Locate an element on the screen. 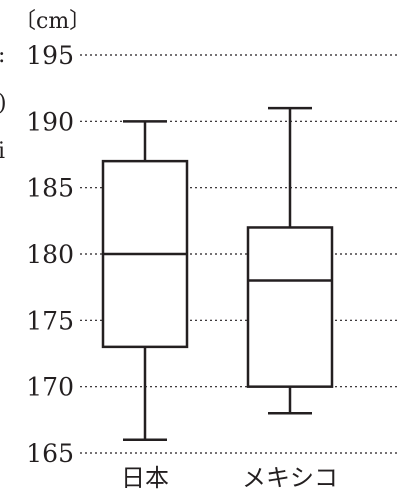 This screenshot has height=494, width=398. box-mexico is located at coordinates (290, 260).